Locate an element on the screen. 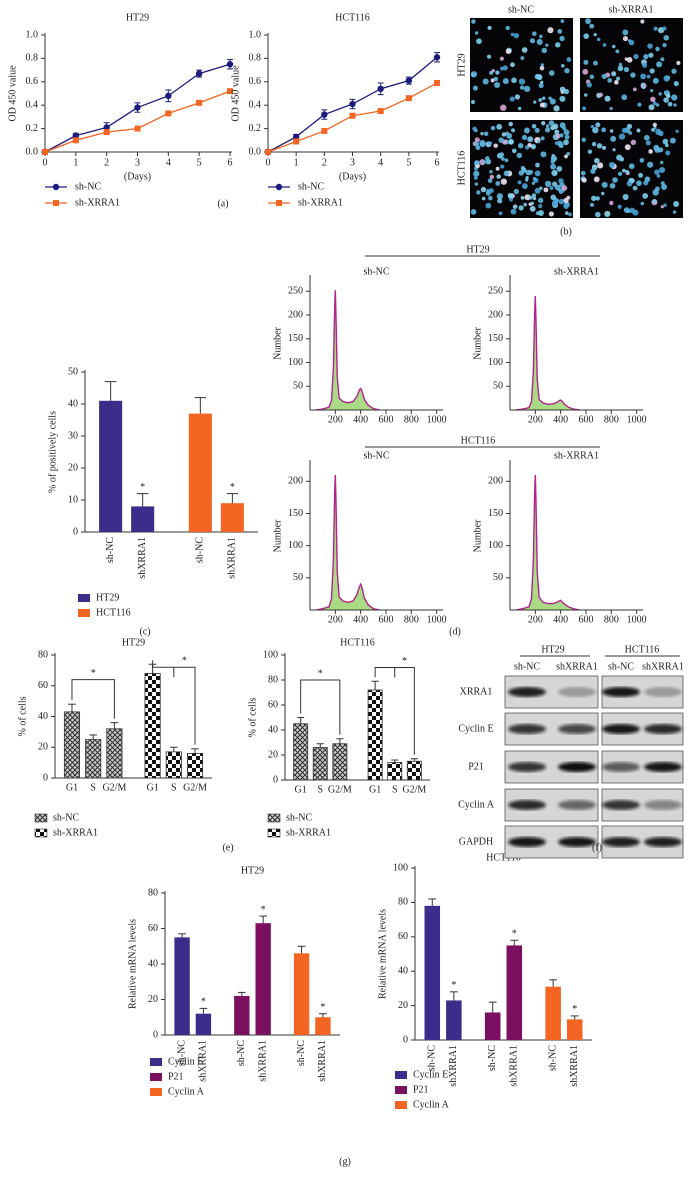 The image size is (693, 1182). y-tick-label: 1.0 is located at coordinates (255, 34).